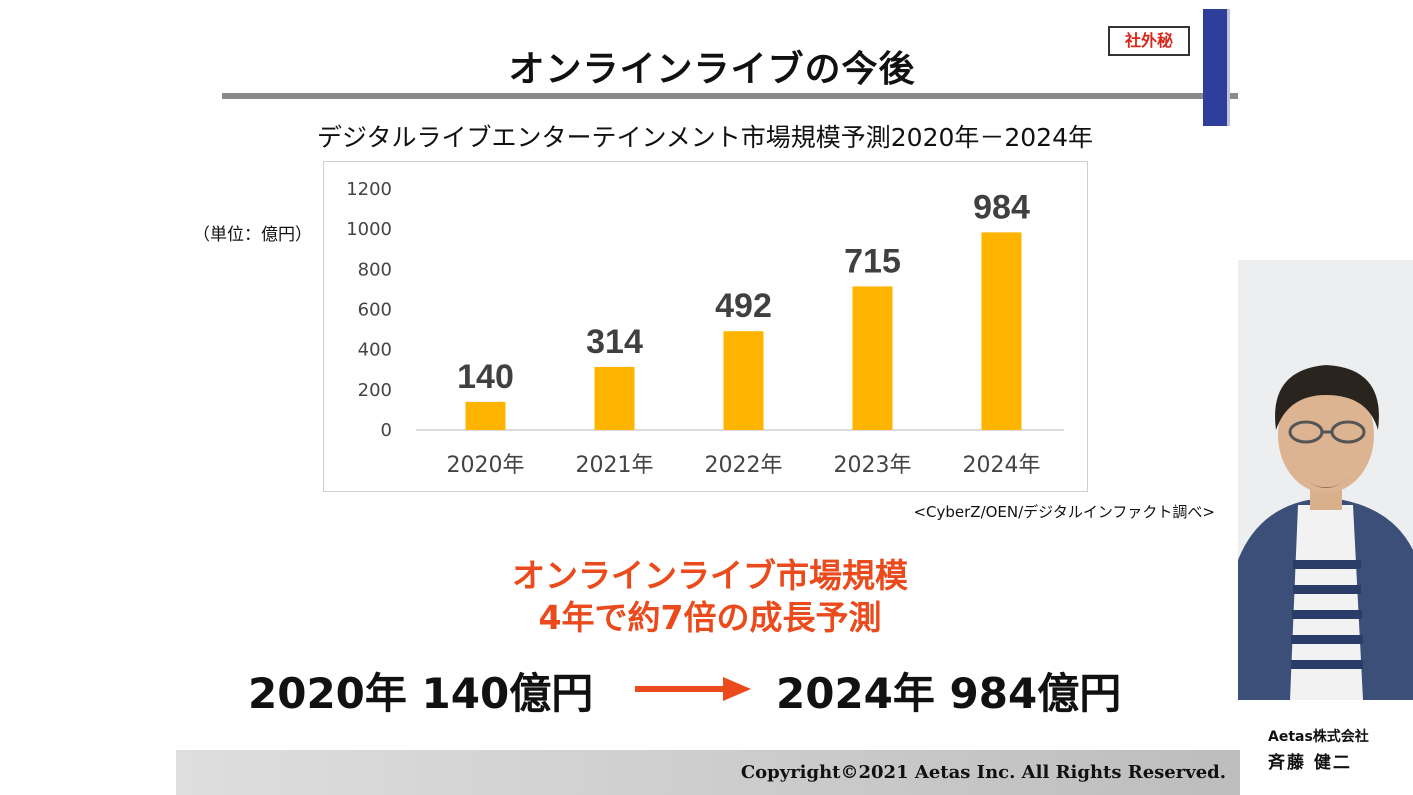 This screenshot has height=795, width=1413. What do you see at coordinates (615, 465) in the screenshot?
I see `x-category-label: 2021年` at bounding box center [615, 465].